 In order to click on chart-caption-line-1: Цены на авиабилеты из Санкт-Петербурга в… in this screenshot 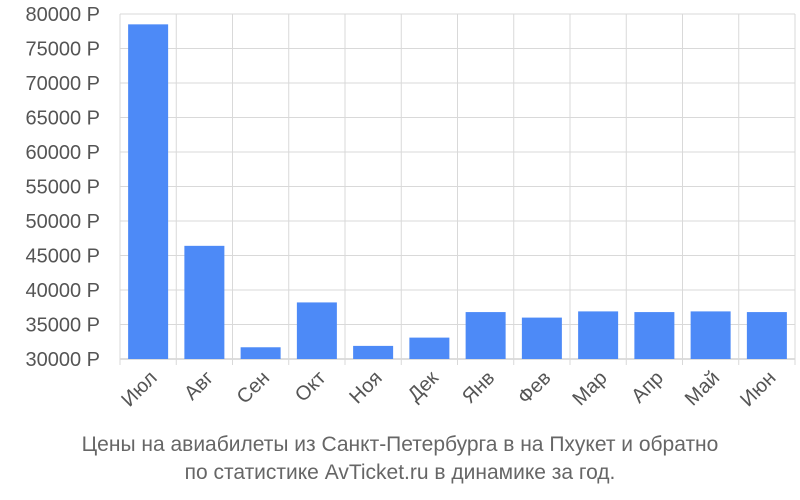, I will do `click(400, 444)`.